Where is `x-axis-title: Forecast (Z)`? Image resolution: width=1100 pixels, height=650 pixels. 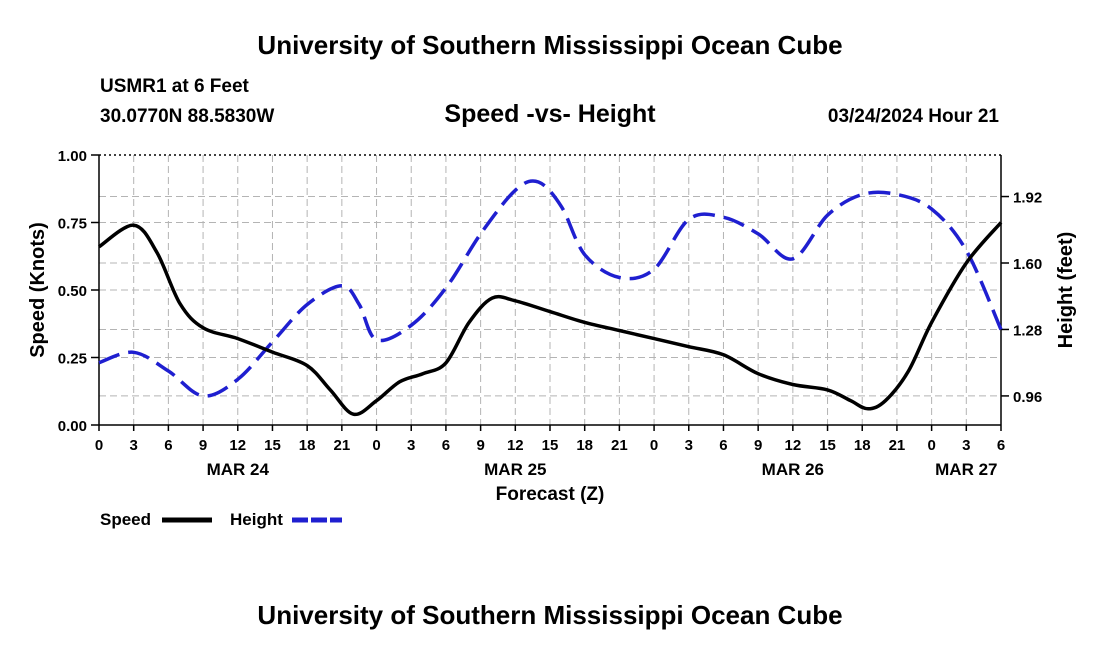 x-axis-title: Forecast (Z) is located at coordinates (550, 494).